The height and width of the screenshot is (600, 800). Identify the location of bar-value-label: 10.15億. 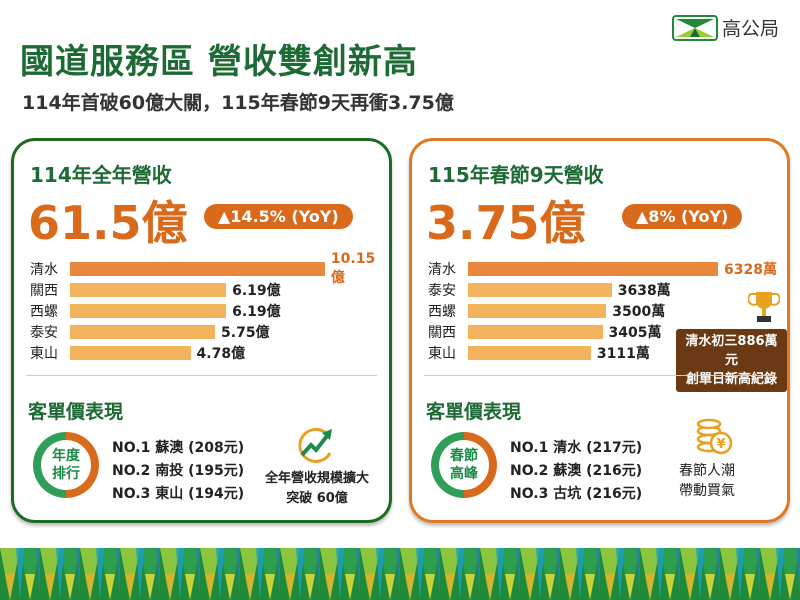
(353, 268).